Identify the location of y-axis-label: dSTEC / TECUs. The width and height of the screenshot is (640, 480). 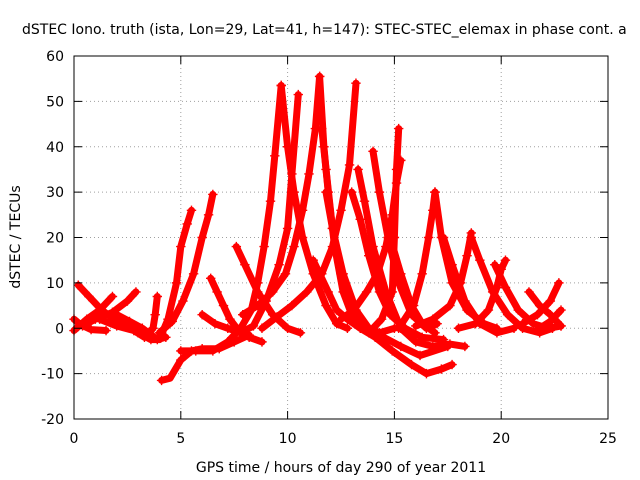
(16, 236).